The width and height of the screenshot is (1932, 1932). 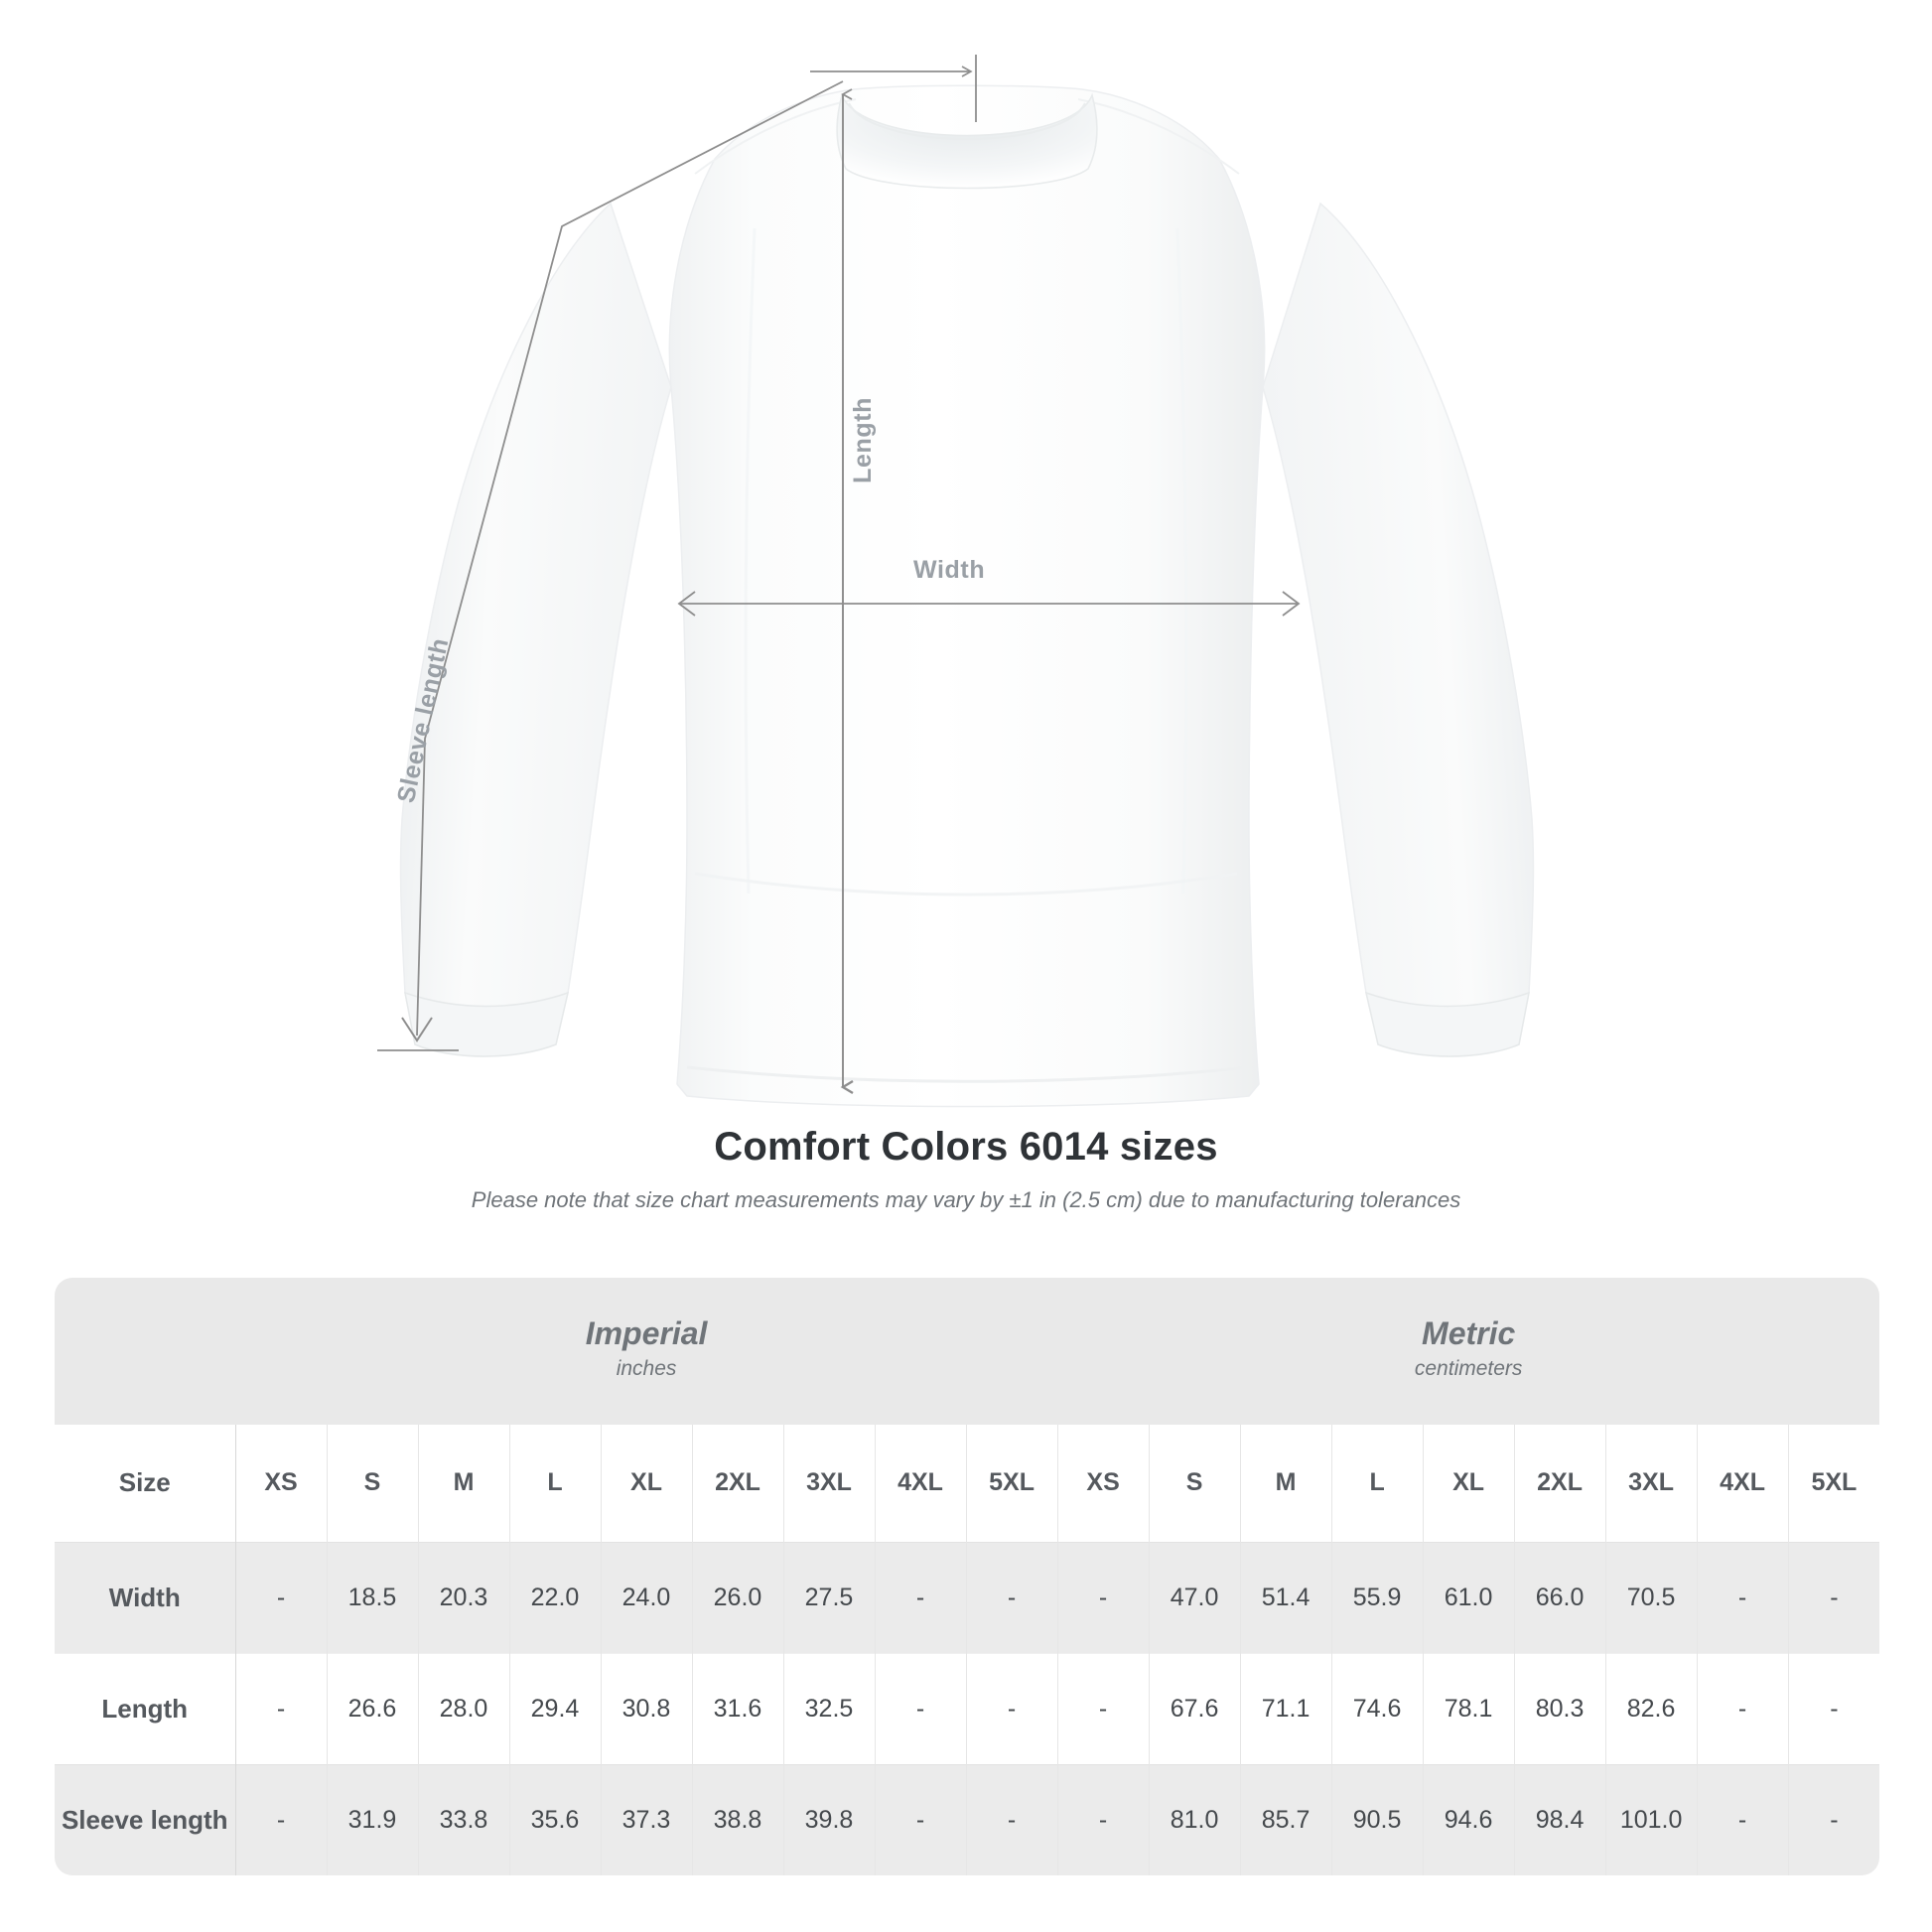 I want to click on col-header-imp-m: M, so click(x=464, y=1483).